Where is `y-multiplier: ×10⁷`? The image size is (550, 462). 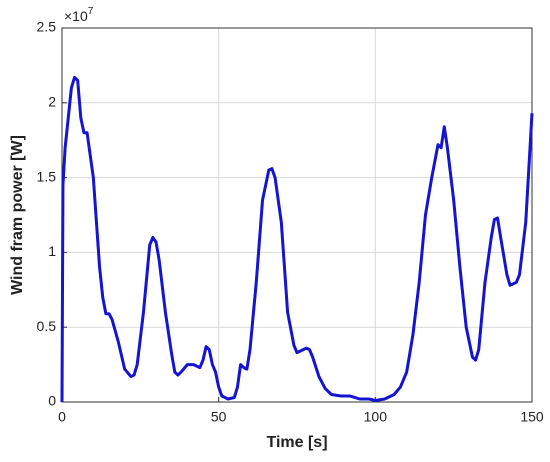
y-multiplier: ×10⁷ is located at coordinates (79, 15).